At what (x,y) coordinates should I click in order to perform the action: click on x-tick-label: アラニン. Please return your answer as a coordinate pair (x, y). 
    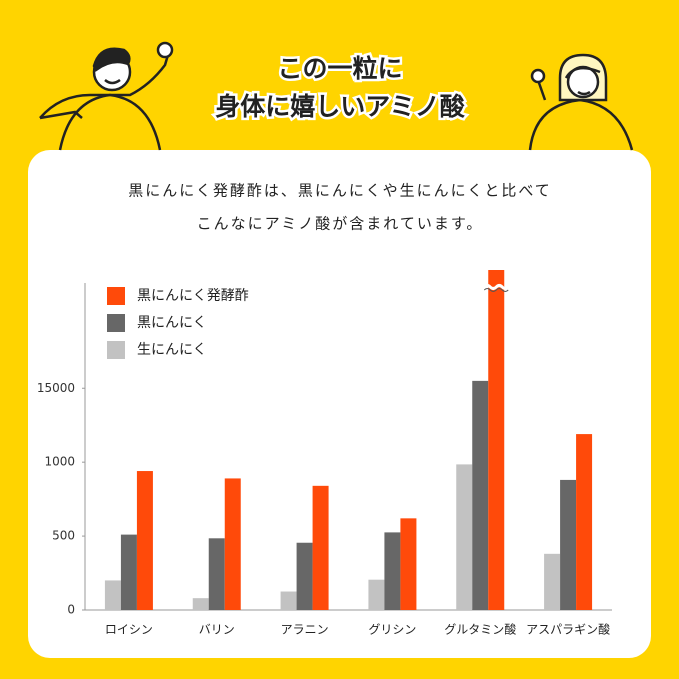
    Looking at the image, I should click on (305, 630).